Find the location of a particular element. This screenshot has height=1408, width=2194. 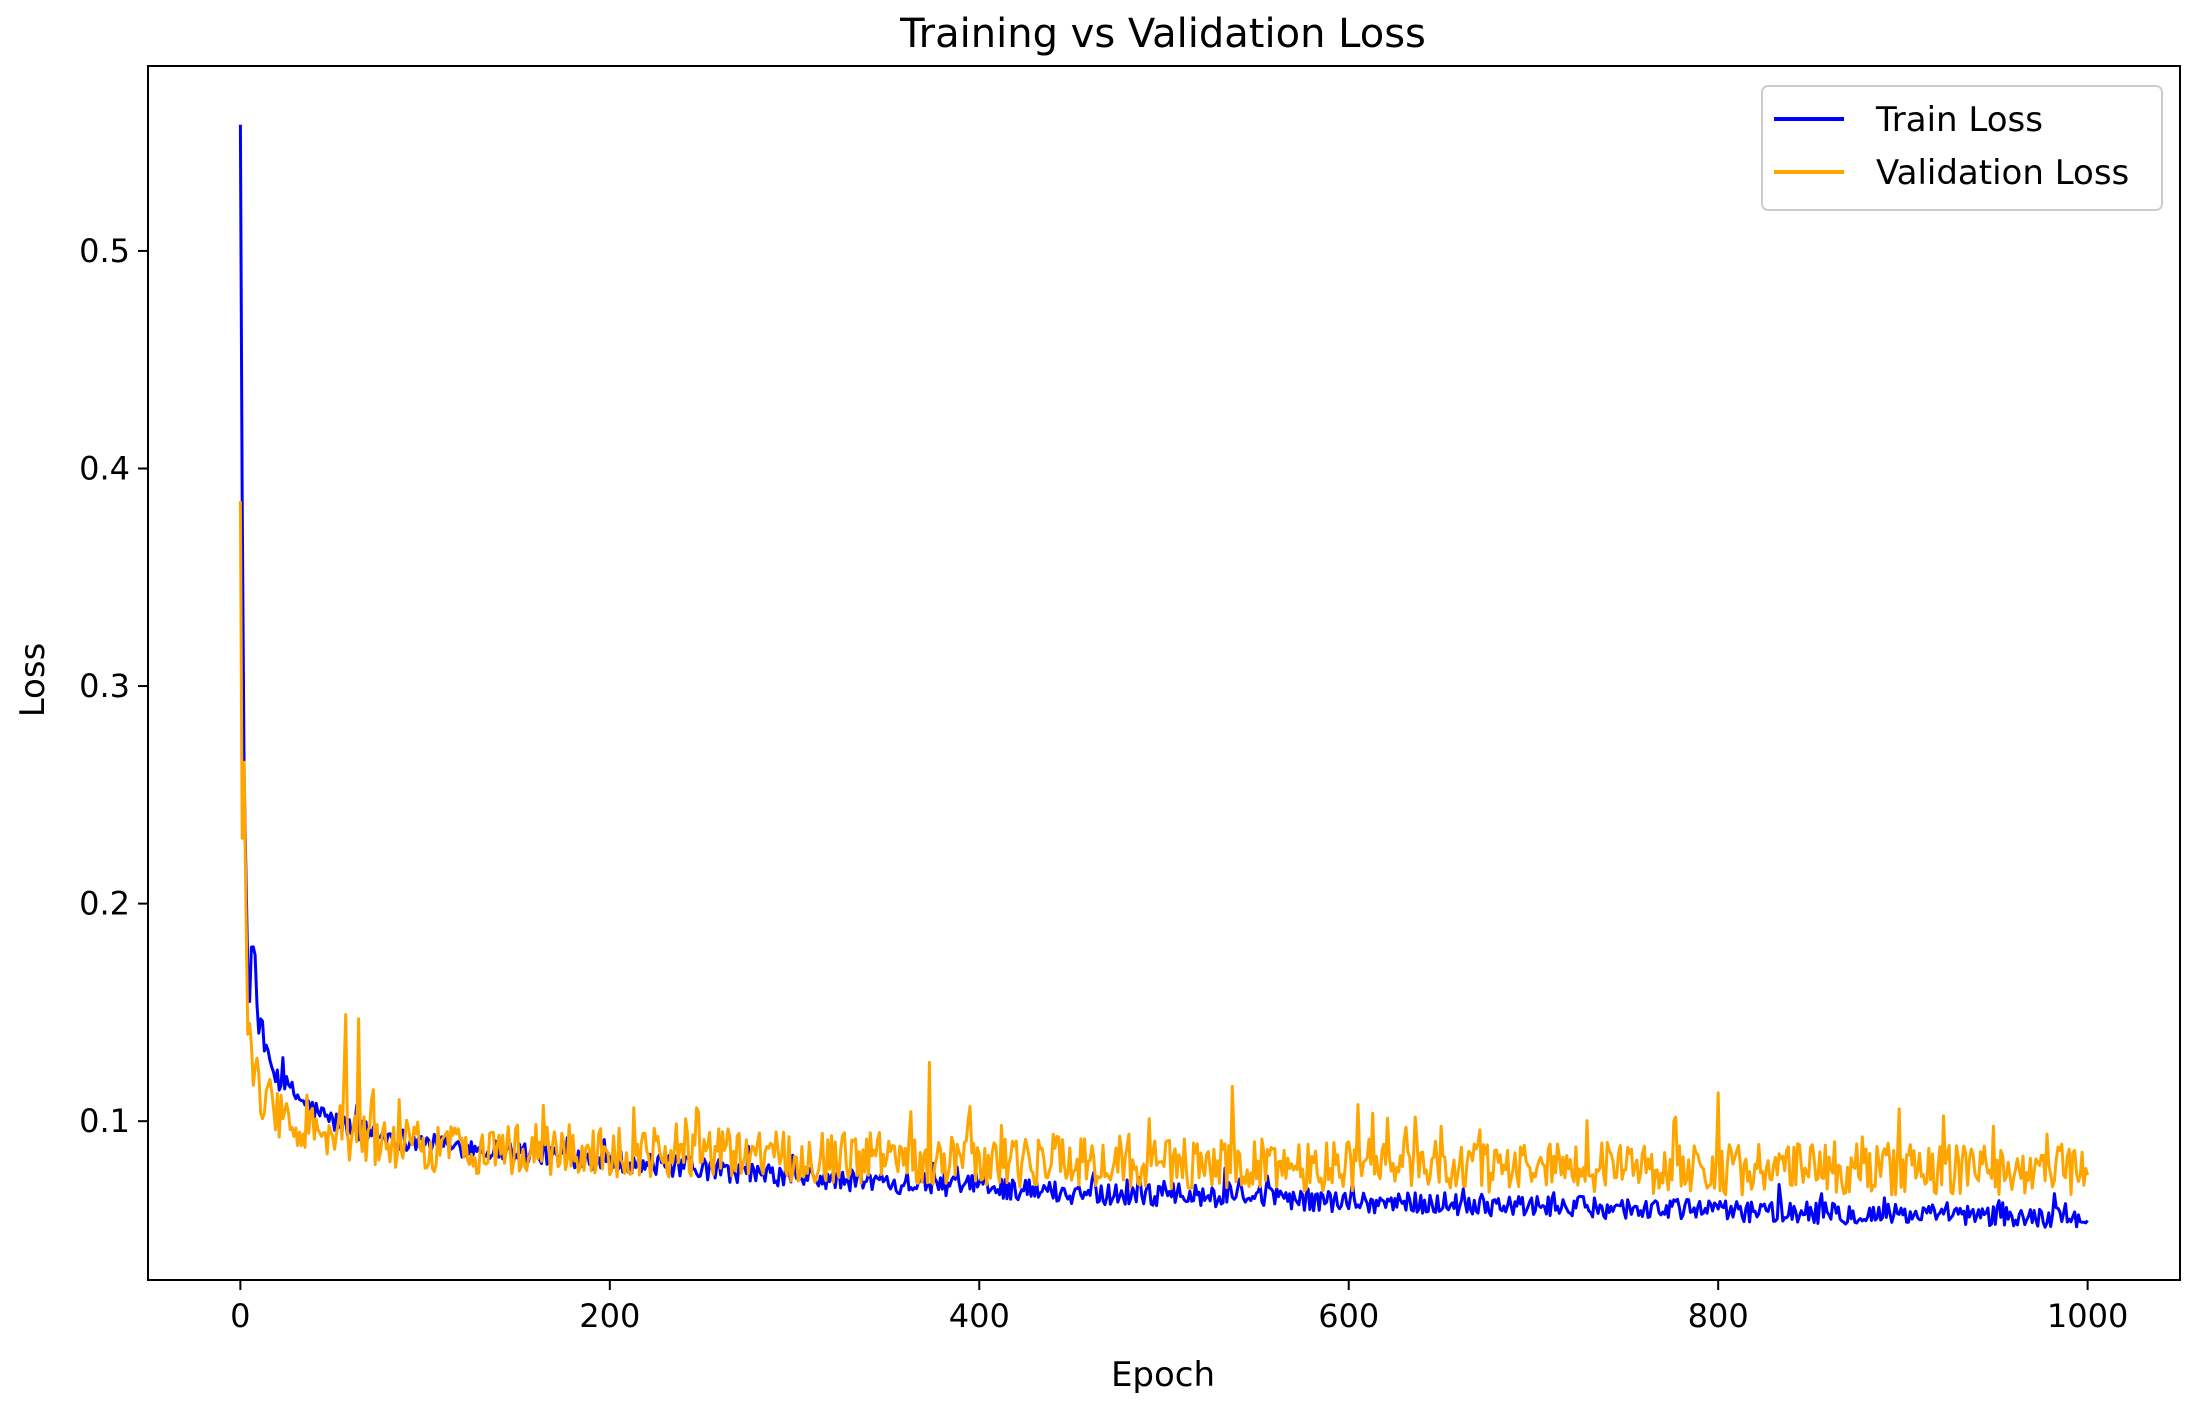

y-axis-title: Loss is located at coordinates (33, 680).